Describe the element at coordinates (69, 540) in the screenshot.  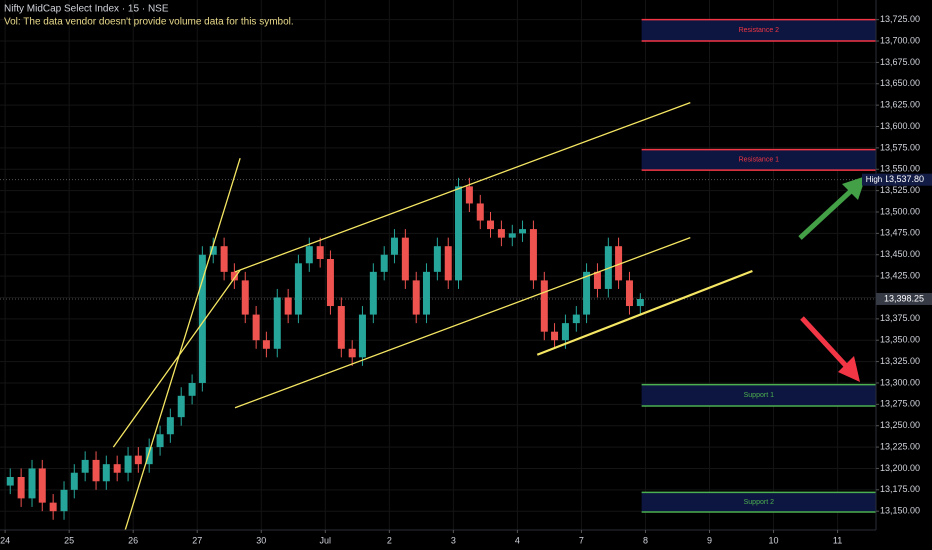
I see `x-tick-label: 25` at that location.